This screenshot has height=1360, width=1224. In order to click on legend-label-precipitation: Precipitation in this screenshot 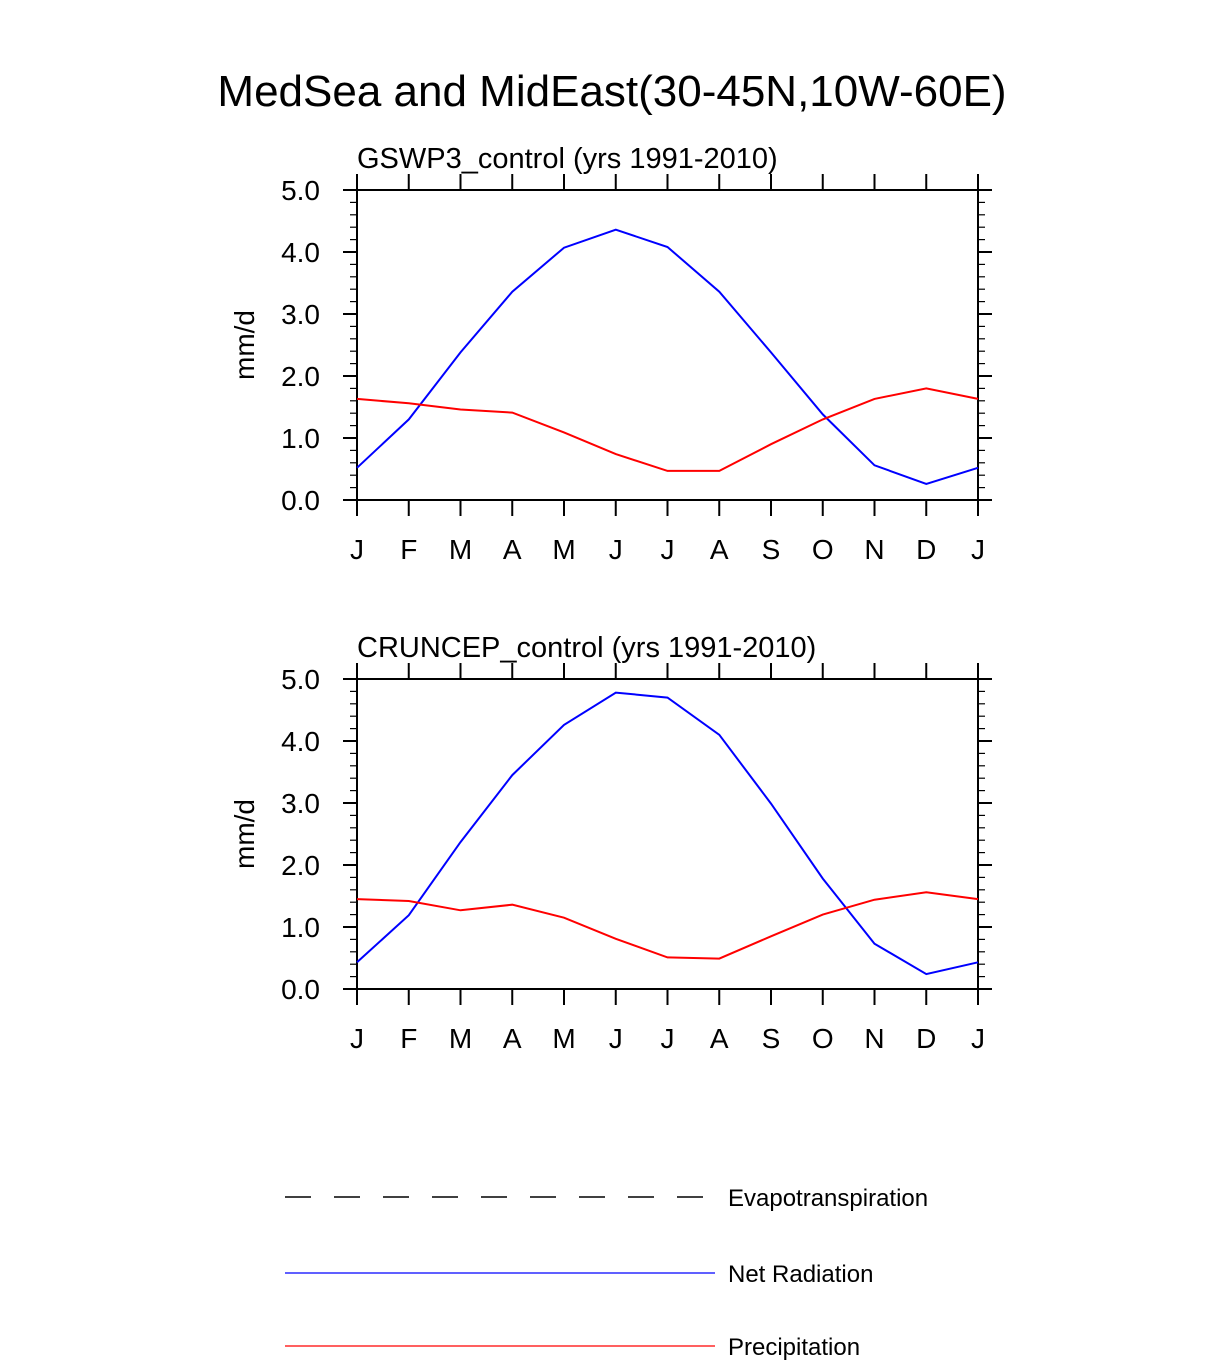, I will do `click(794, 1347)`.